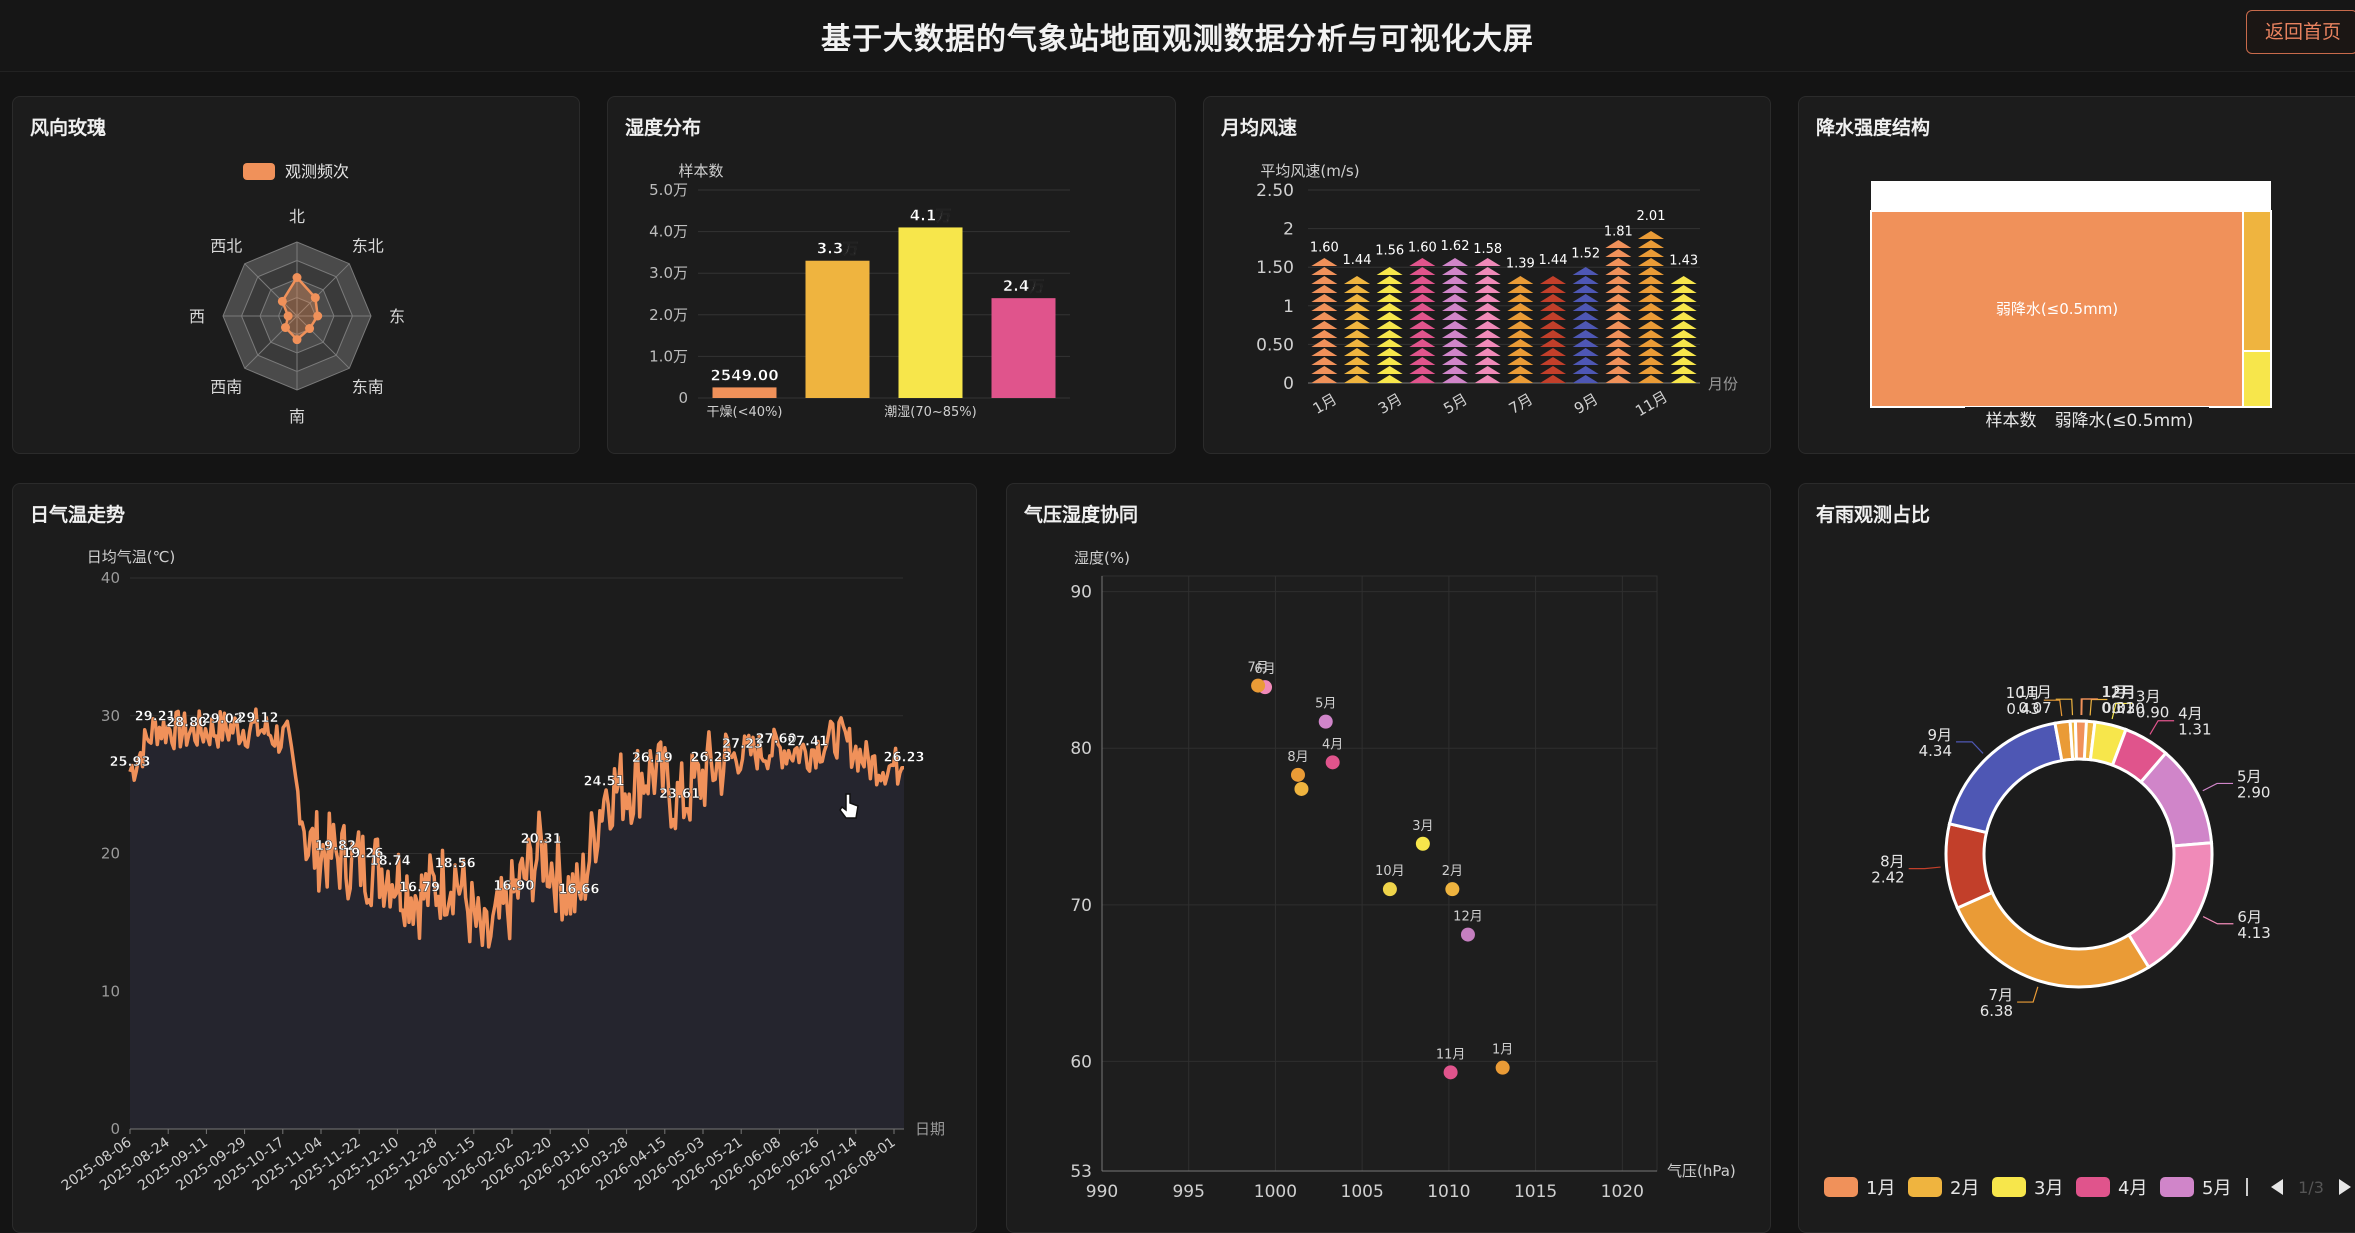 The image size is (2355, 1233). What do you see at coordinates (1275, 345) in the screenshot?
I see `y-tick-label: 0.50` at bounding box center [1275, 345].